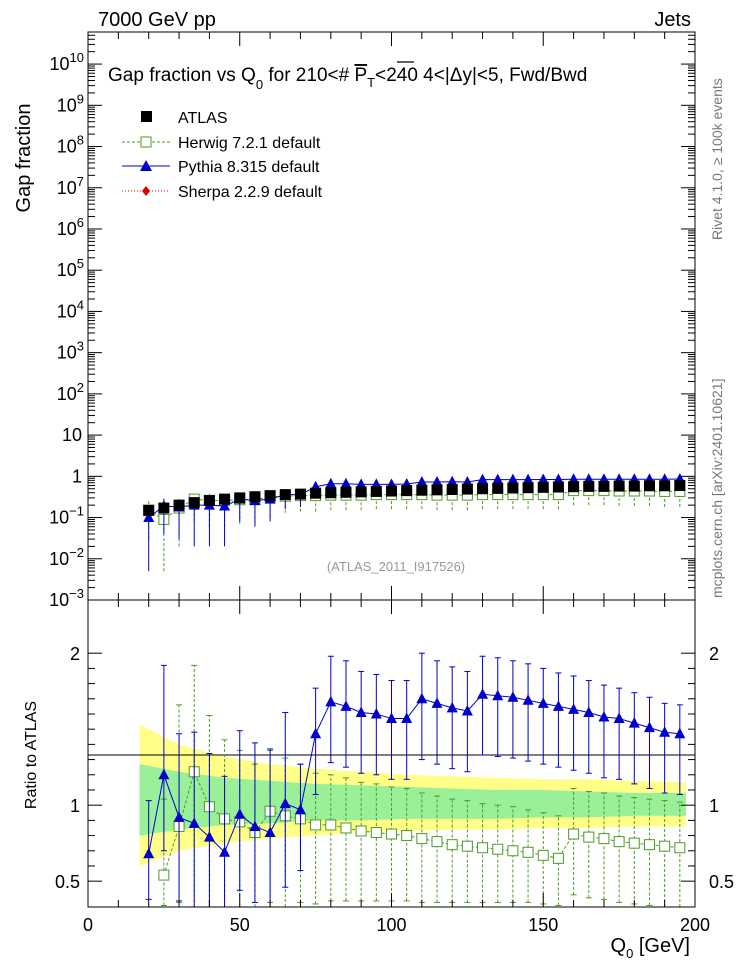 Image resolution: width=746 pixels, height=972 pixels. What do you see at coordinates (75, 806) in the screenshot?
I see `ratio-y-tick-label: 1` at bounding box center [75, 806].